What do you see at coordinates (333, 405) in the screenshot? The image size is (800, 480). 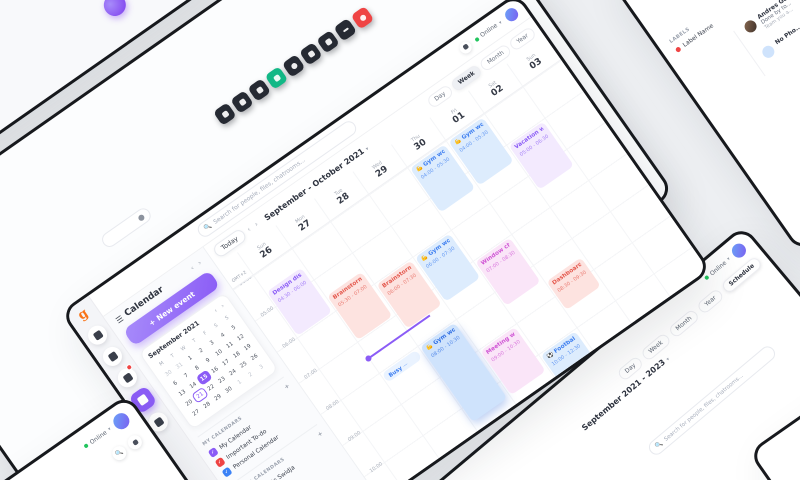 I see `time-label: 08:00` at bounding box center [333, 405].